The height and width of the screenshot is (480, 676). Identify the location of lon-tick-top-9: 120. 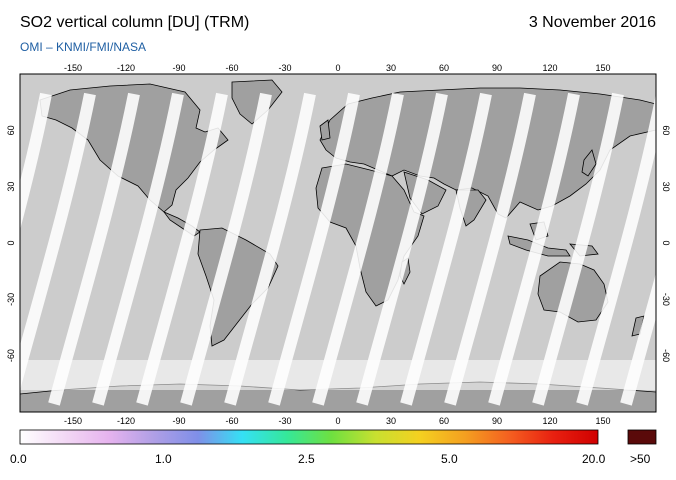
(549, 68).